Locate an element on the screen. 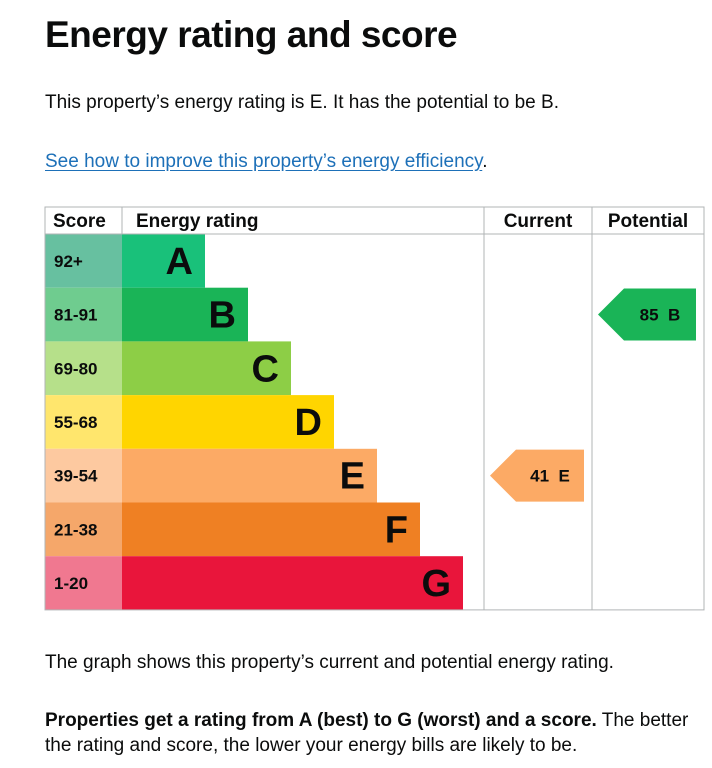 This screenshot has width=712, height=768. score-cell-g is located at coordinates (83, 583).